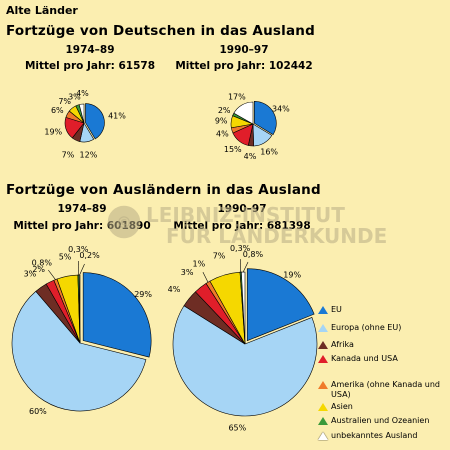  What do you see at coordinates (163, 190) in the screenshot?
I see `section-title-auslaender: Fortzüge von Ausländern in das Ausland` at bounding box center [163, 190].